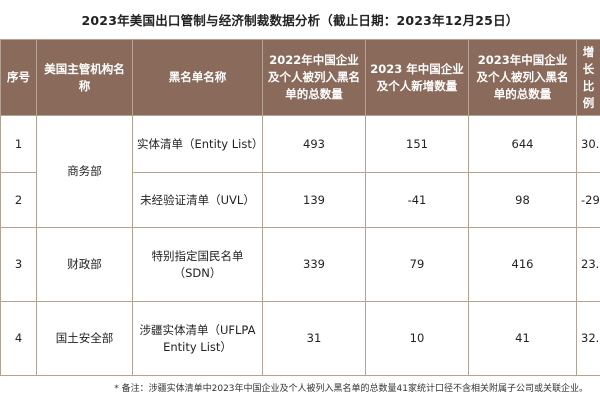  I want to click on table-row: 2 未经验证清单（UVL） 139 -41 98 -29.50%, so click(300, 200).